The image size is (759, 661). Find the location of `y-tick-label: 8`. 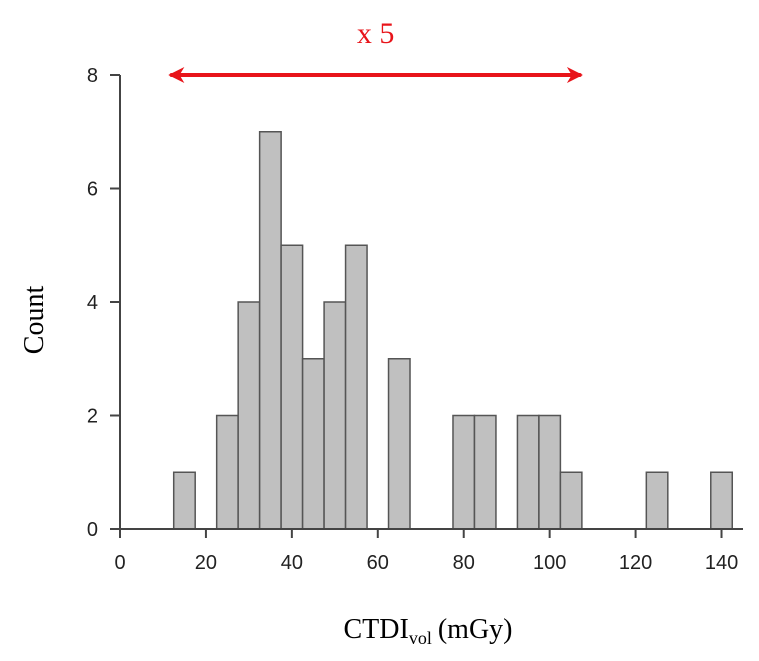

y-tick-label: 8 is located at coordinates (92, 76).